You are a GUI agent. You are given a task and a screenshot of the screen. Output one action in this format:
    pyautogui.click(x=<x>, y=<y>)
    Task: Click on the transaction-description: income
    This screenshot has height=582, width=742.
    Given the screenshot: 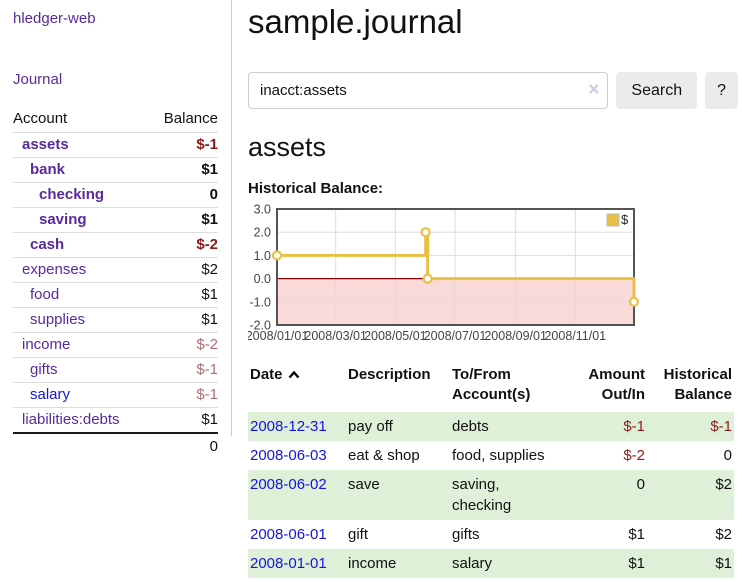 What is the action you would take?
    pyautogui.click(x=372, y=563)
    